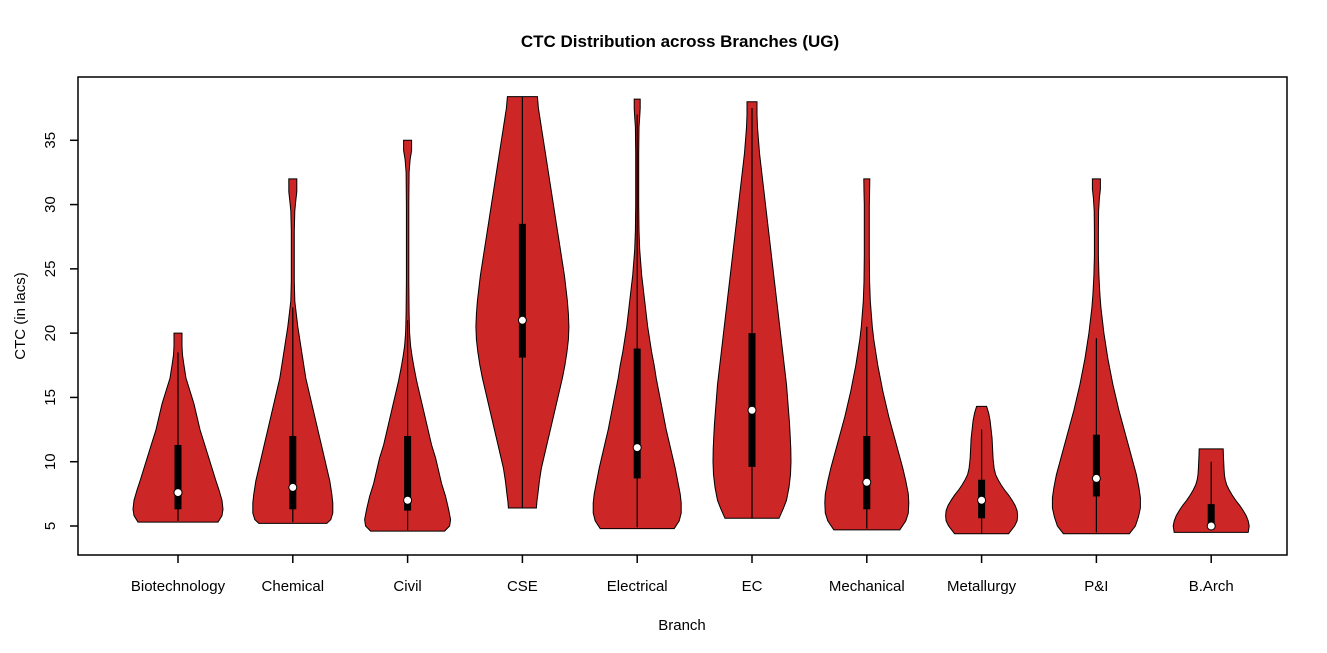 Image resolution: width=1327 pixels, height=653 pixels. What do you see at coordinates (1211, 586) in the screenshot?
I see `x-tick-label: B.Arch` at bounding box center [1211, 586].